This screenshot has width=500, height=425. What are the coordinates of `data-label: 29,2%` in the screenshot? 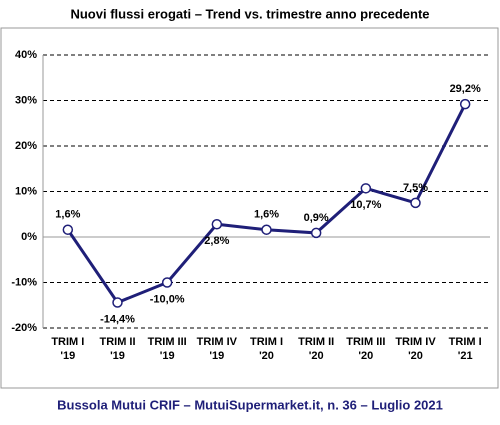 It's located at (465, 89).